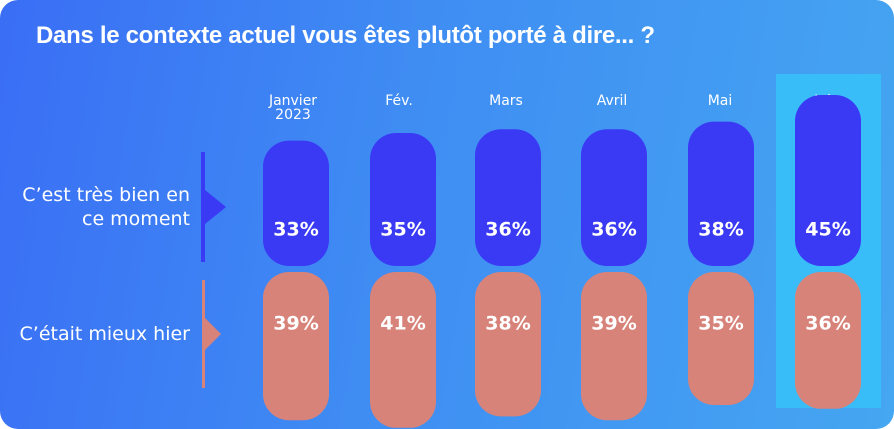 Image resolution: width=894 pixels, height=429 pixels. What do you see at coordinates (293, 101) in the screenshot?
I see `month-label-line: Janvier` at bounding box center [293, 101].